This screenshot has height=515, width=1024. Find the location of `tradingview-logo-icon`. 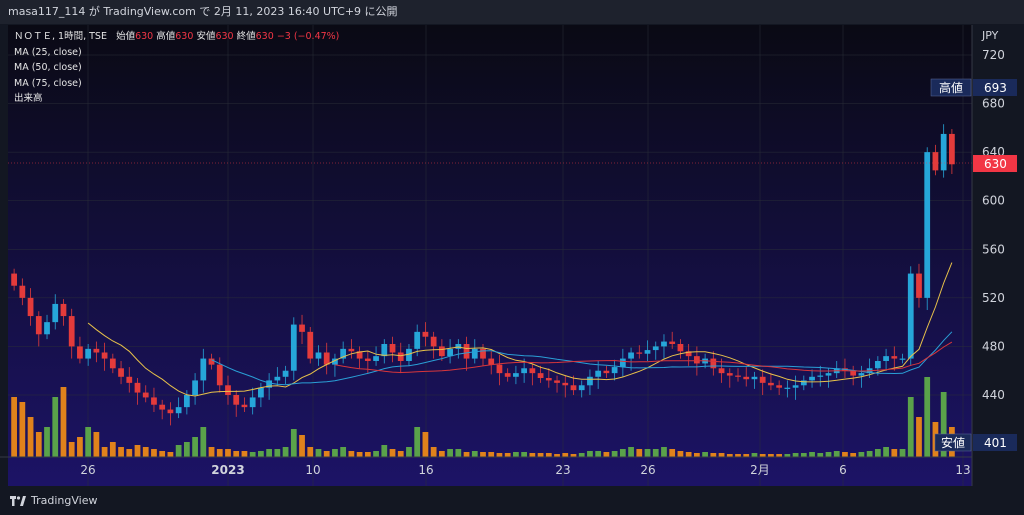

tradingview-logo-icon is located at coordinates (18, 500).